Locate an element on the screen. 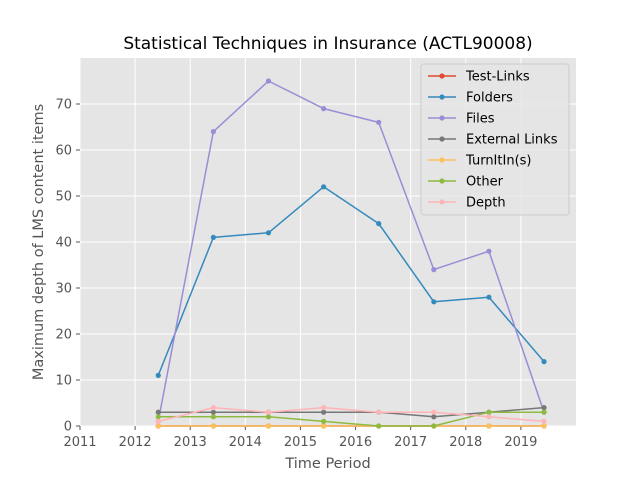 Image resolution: width=640 pixels, height=480 pixels. legend-label: Files is located at coordinates (480, 119).